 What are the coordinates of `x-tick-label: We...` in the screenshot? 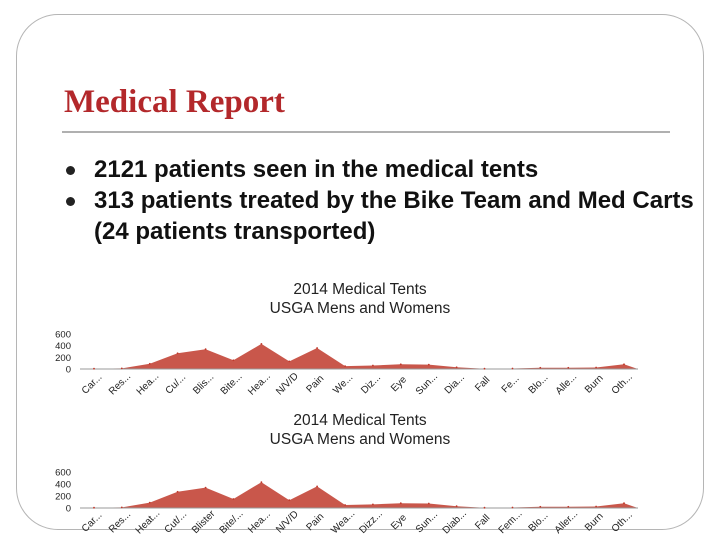 It's located at (343, 384).